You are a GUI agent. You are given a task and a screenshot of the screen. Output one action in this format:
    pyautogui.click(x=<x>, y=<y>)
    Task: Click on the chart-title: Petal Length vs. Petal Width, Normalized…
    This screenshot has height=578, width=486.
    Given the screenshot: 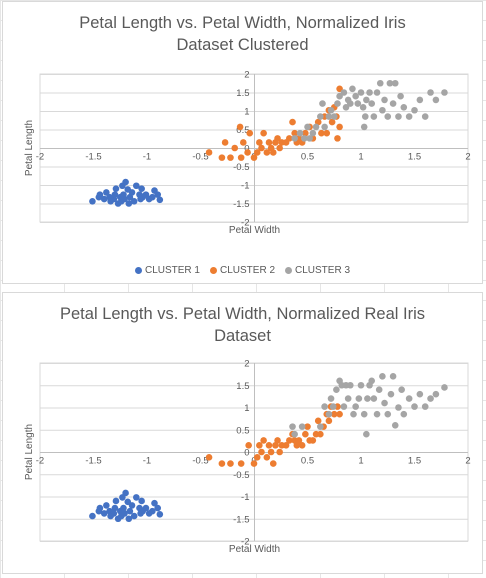 What is the action you would take?
    pyautogui.click(x=242, y=325)
    